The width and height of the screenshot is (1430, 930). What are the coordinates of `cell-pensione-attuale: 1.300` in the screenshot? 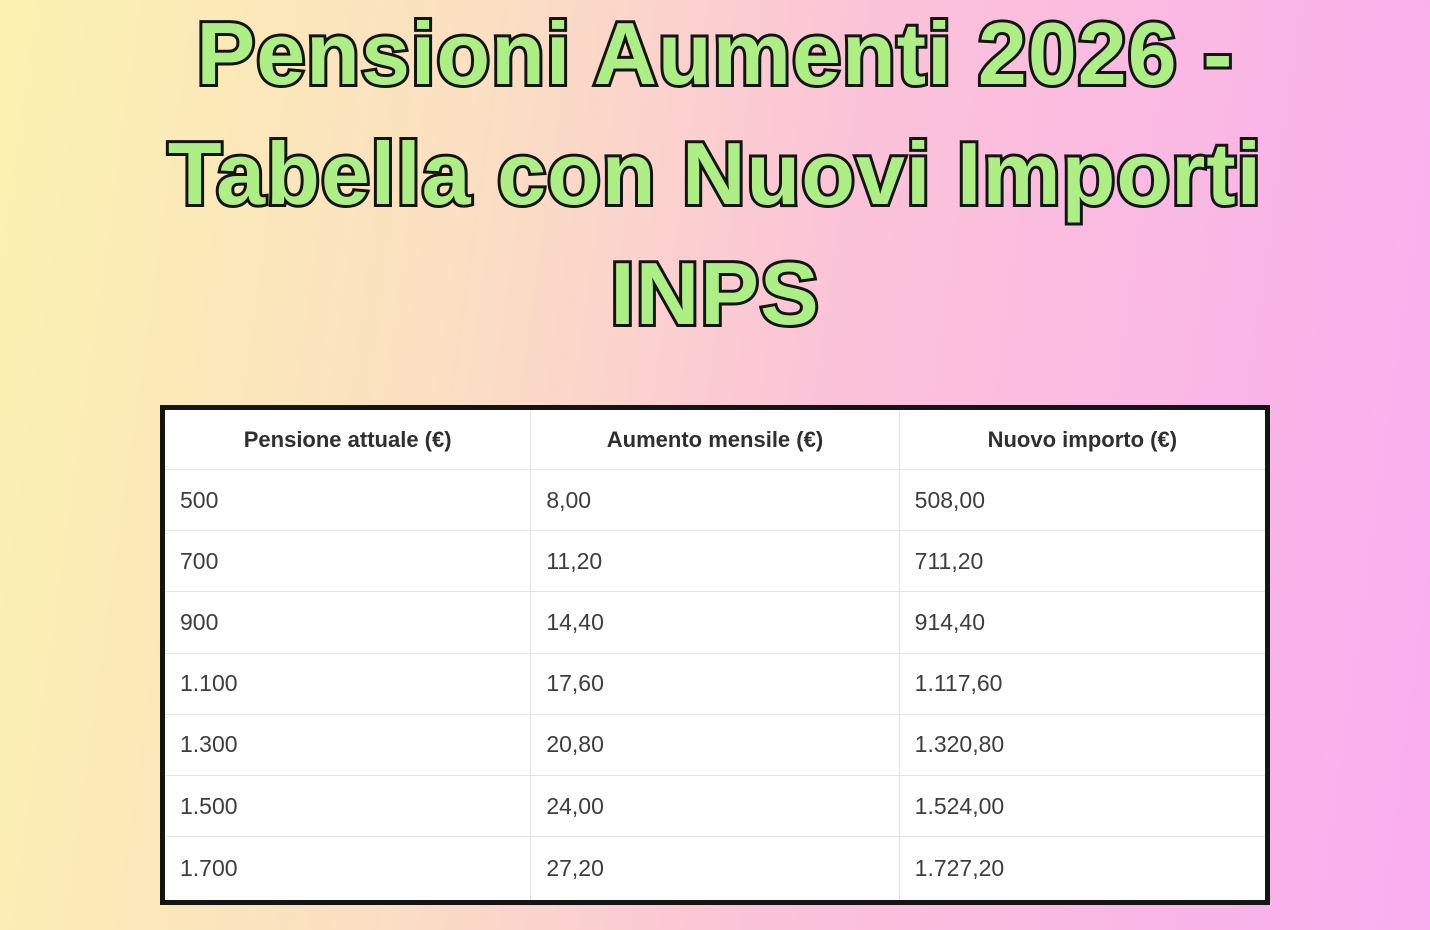 It's located at (346, 745).